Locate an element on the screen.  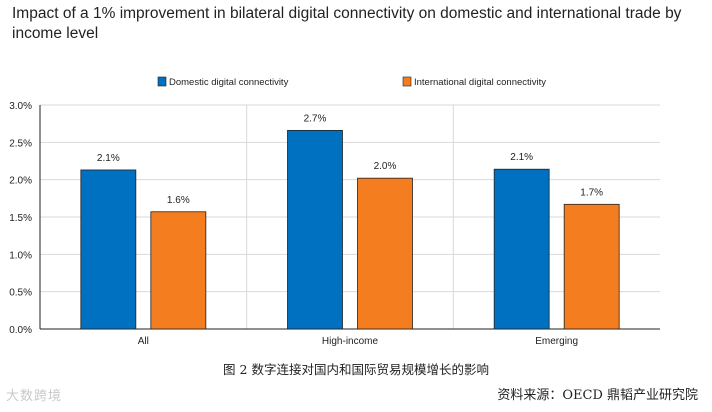
y-tick-label: 0.5% is located at coordinates (20, 293).